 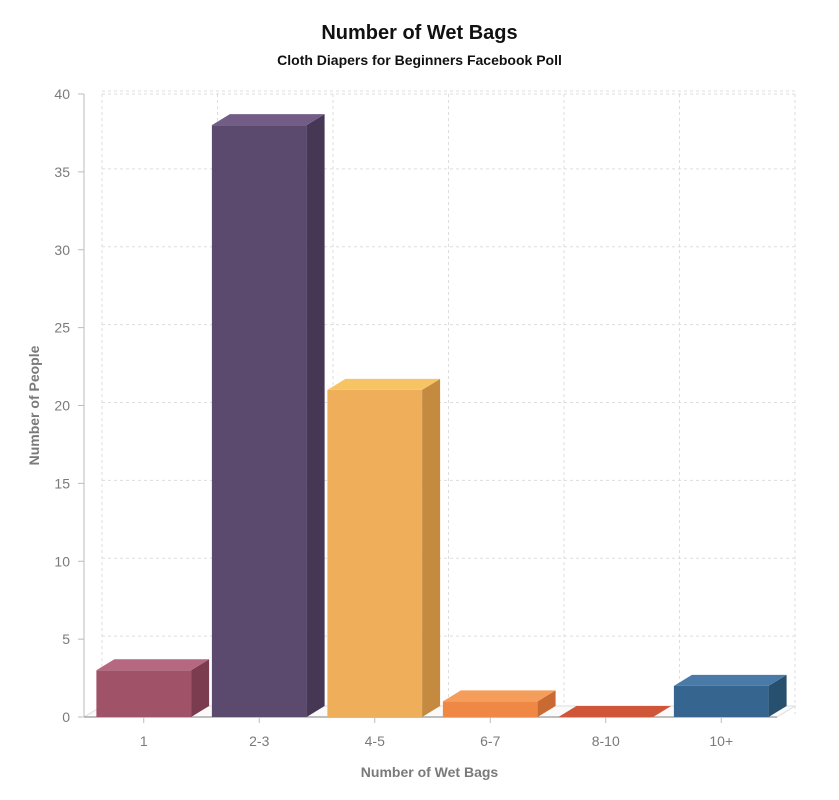 What do you see at coordinates (62, 94) in the screenshot?
I see `y-tick-label: 40` at bounding box center [62, 94].